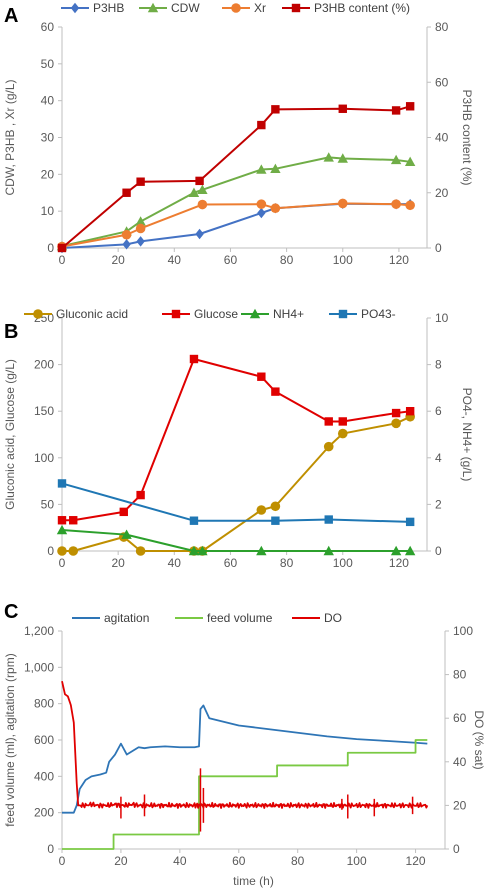 The image size is (491, 894). What do you see at coordinates (378, 314) in the screenshot?
I see `legend-label: PO43-` at bounding box center [378, 314].